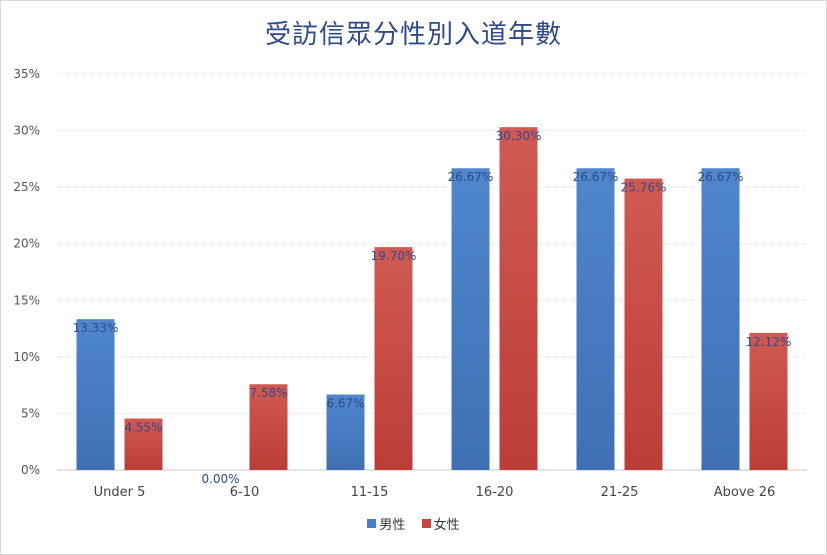 The height and width of the screenshot is (555, 827). Describe the element at coordinates (644, 188) in the screenshot. I see `data-label-female: 25.76%` at that location.